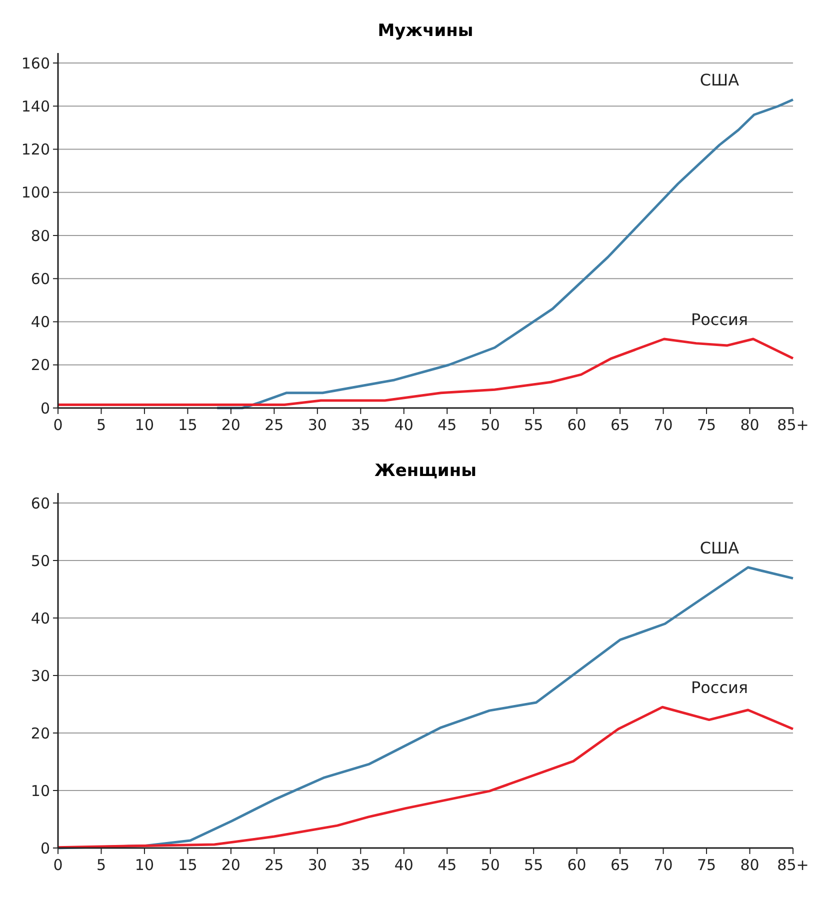  Describe the element at coordinates (35, 106) in the screenshot. I see `y-tick-label: 140` at that location.